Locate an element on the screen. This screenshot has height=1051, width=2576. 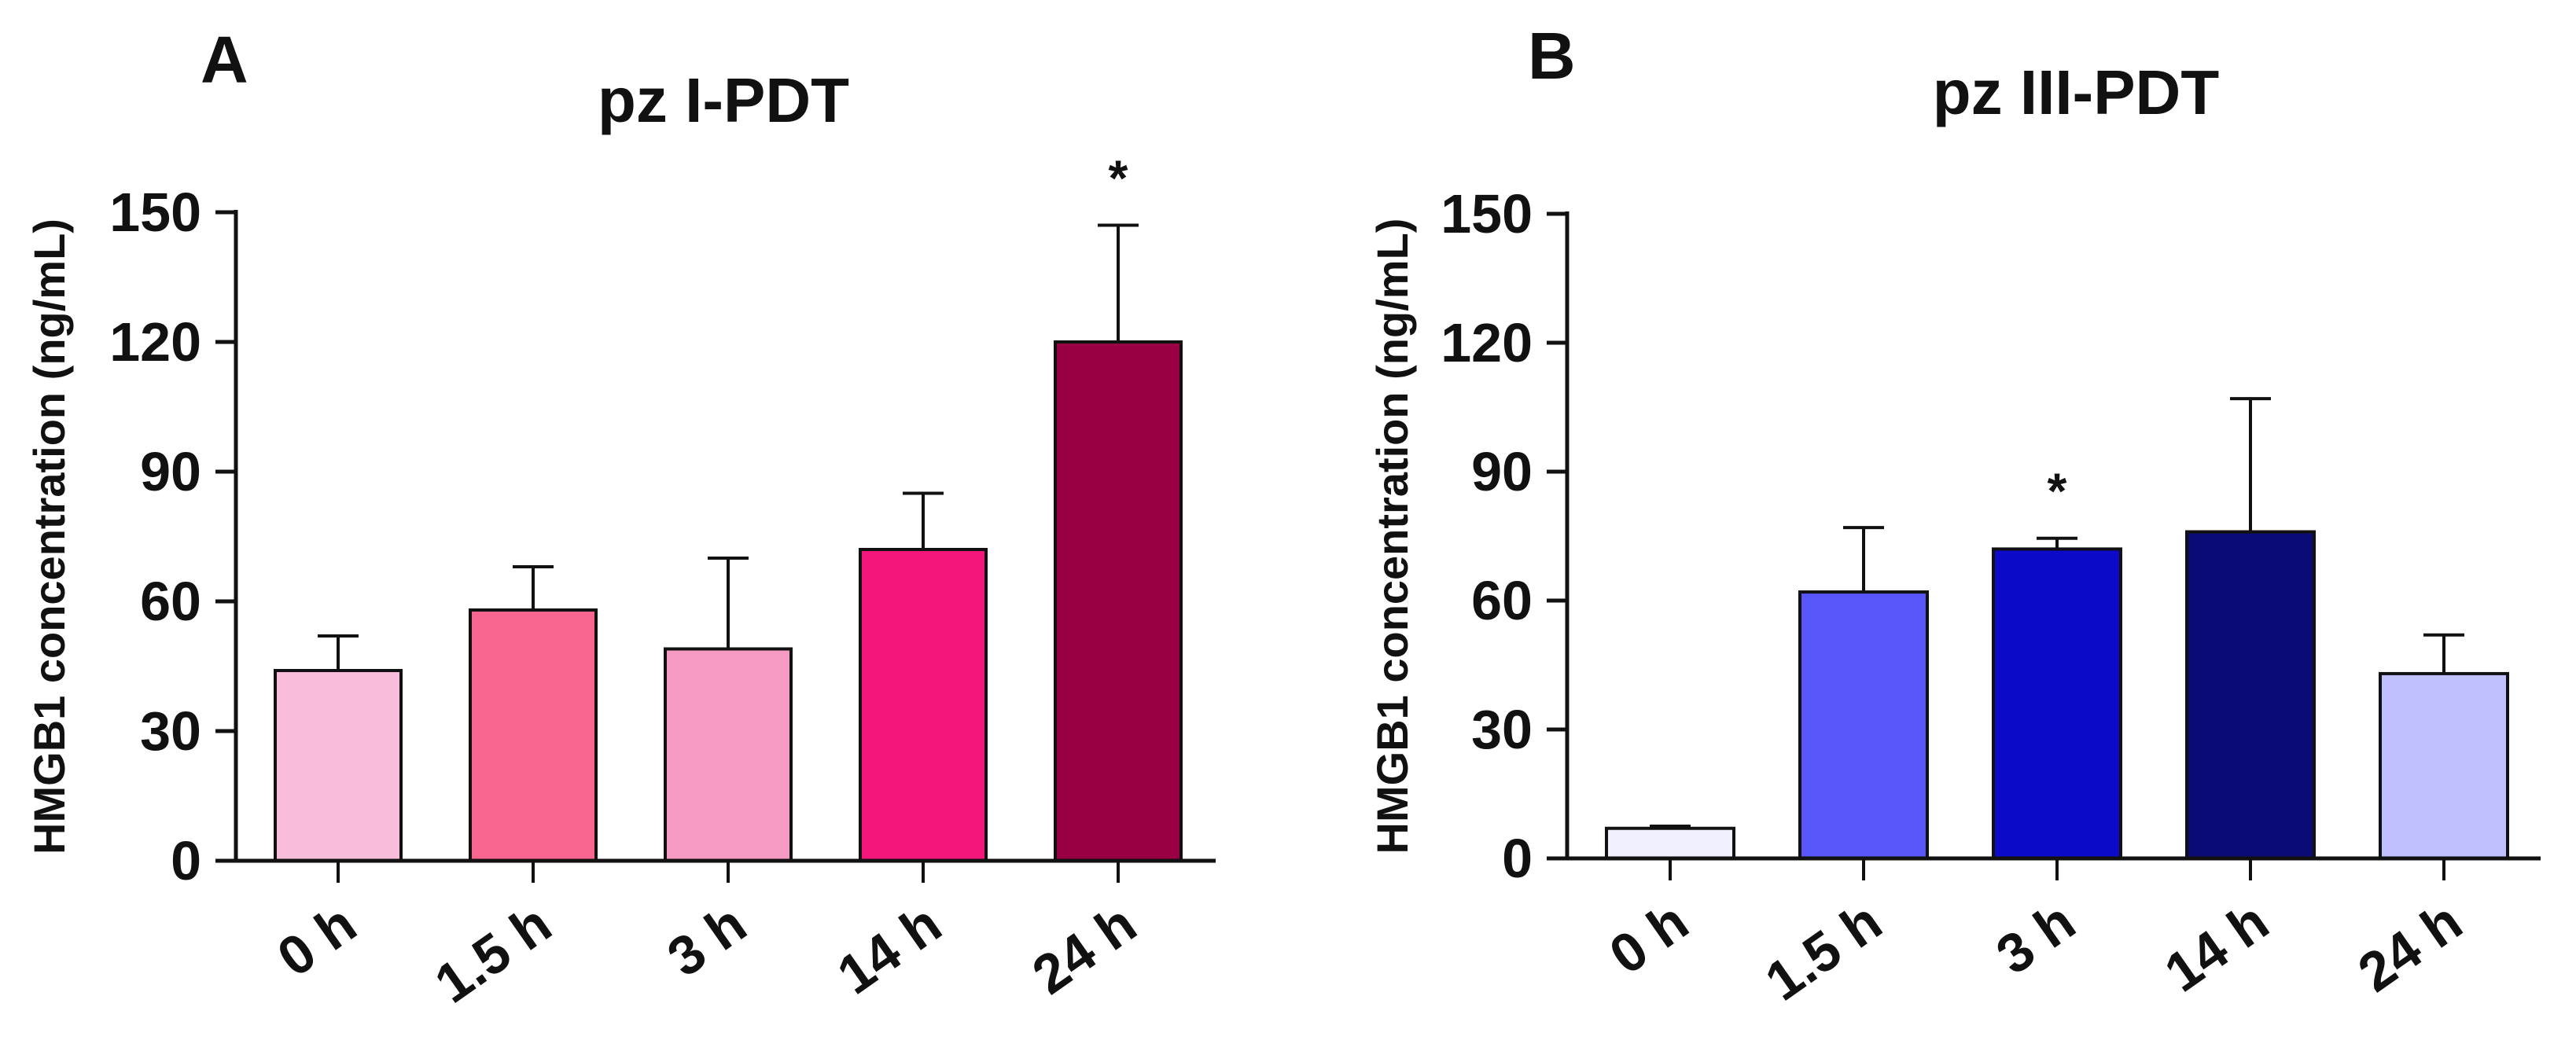
panel-b-y-axis-label: HMGB1 concentration (ng/mL) is located at coordinates (1392, 536).